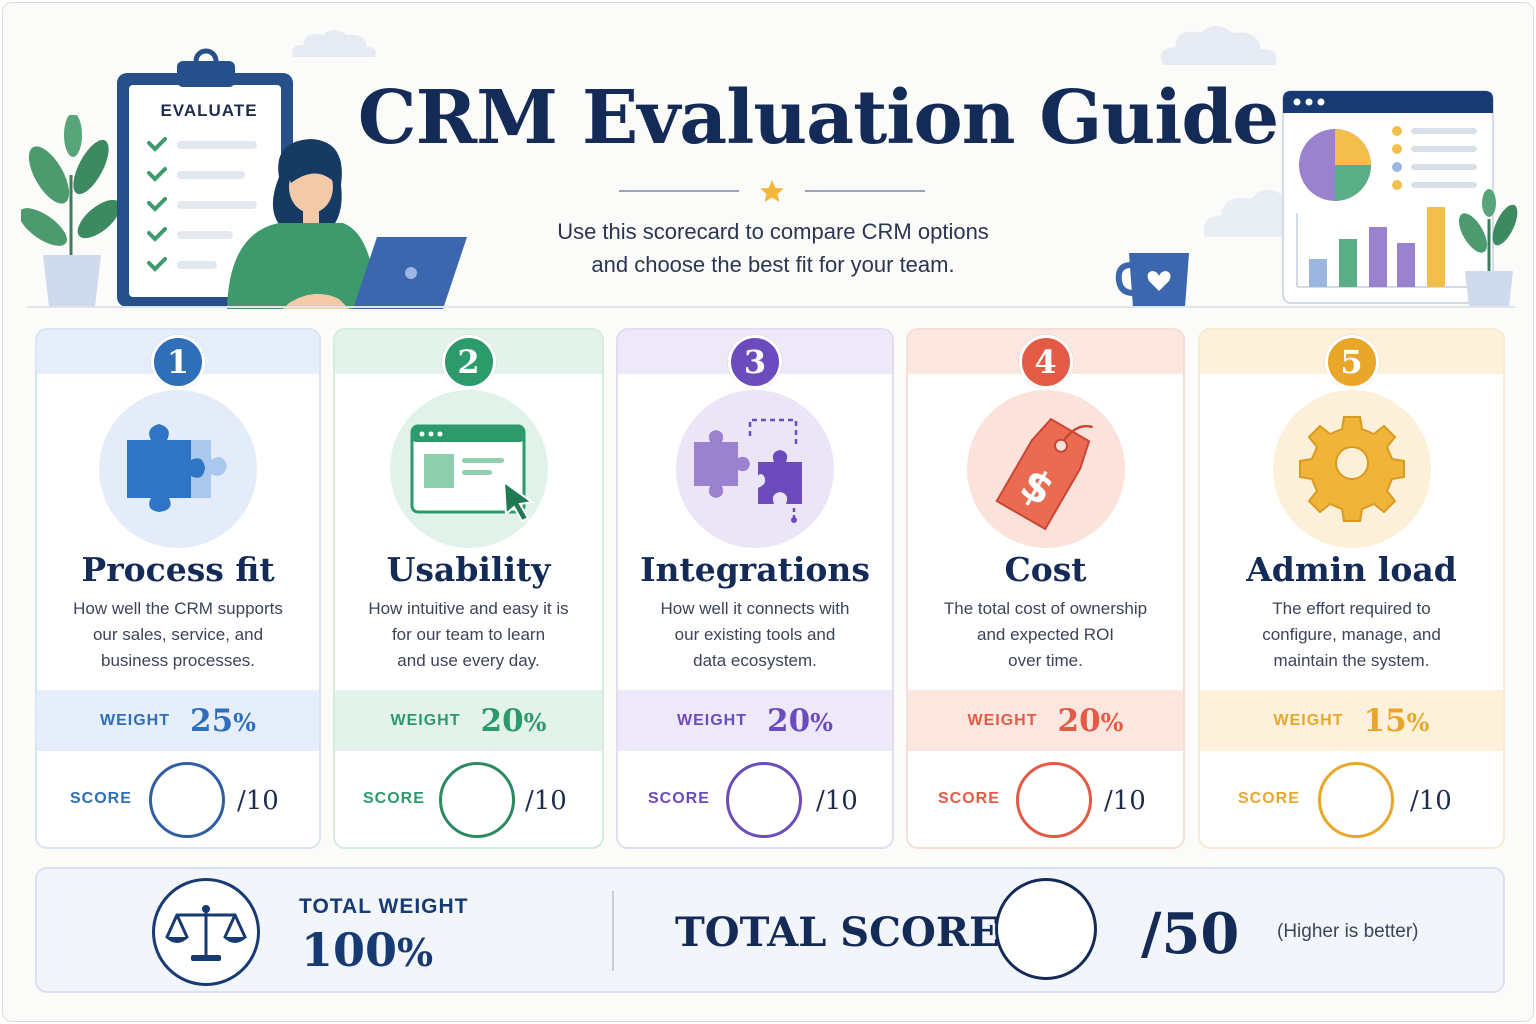 Image resolution: width=1536 pixels, height=1024 pixels. Describe the element at coordinates (771, 307) in the screenshot. I see `ground-line` at that location.